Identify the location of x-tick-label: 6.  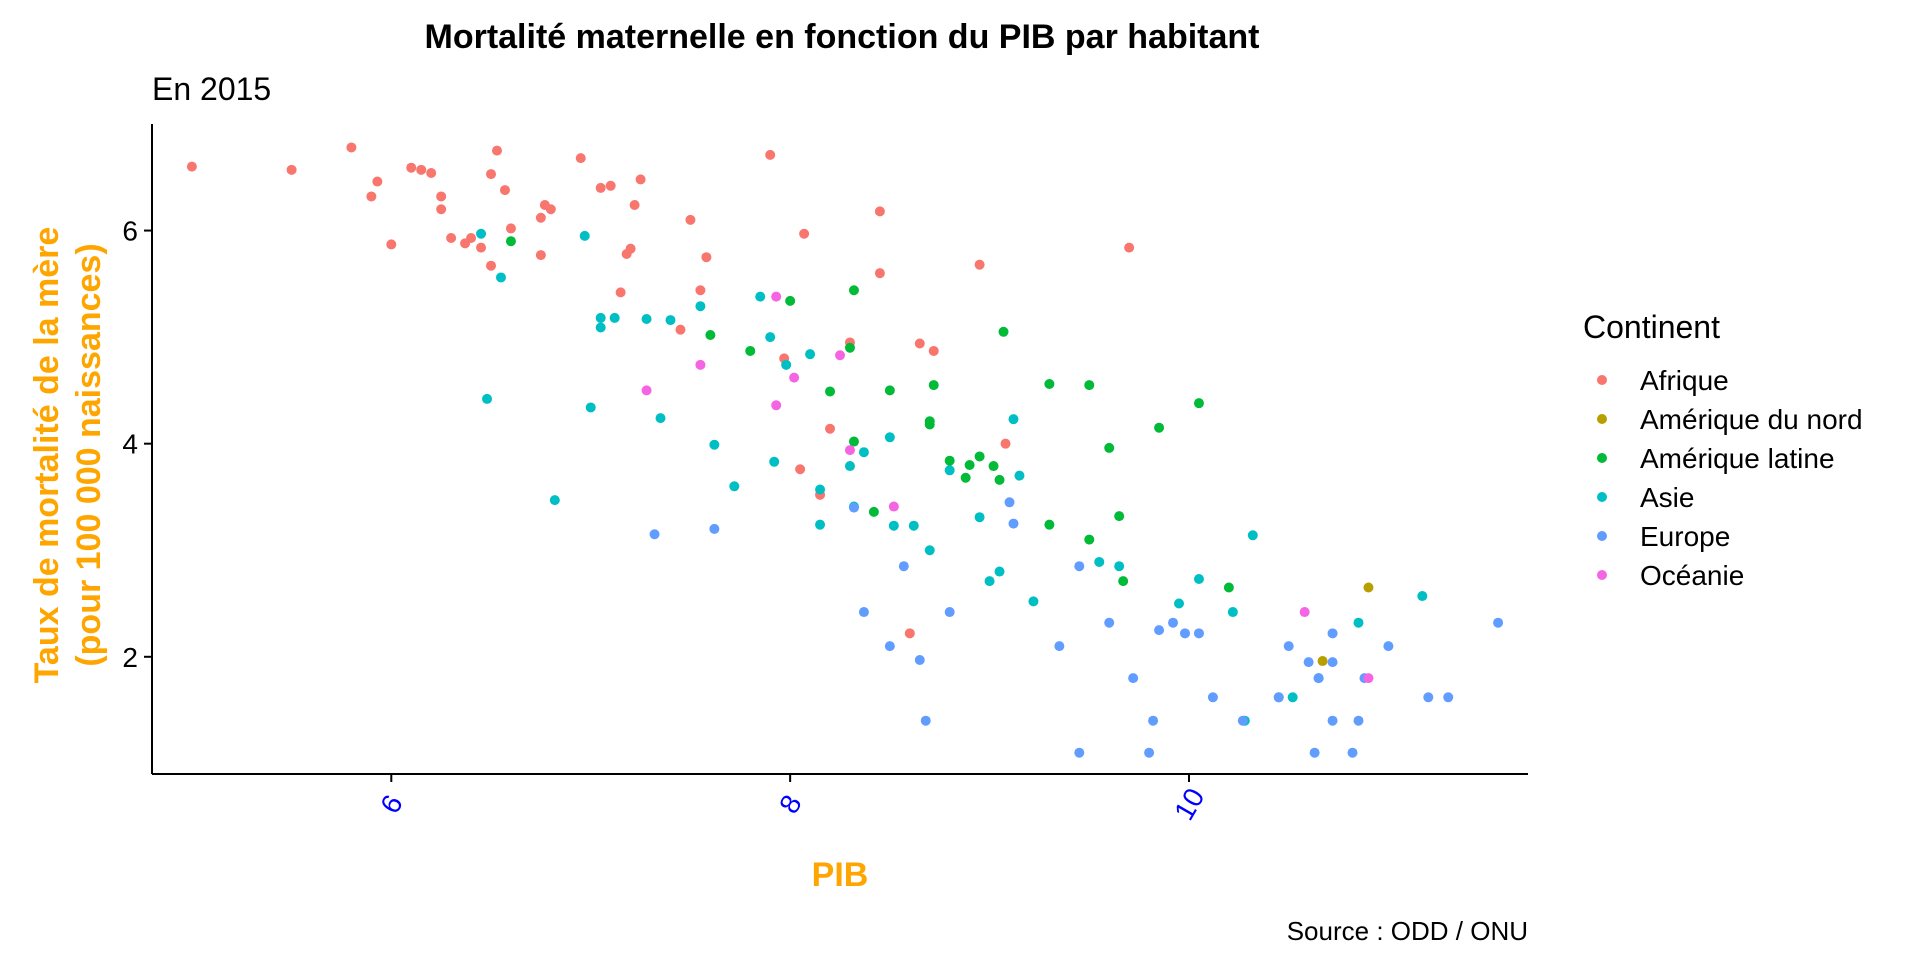
(391, 804).